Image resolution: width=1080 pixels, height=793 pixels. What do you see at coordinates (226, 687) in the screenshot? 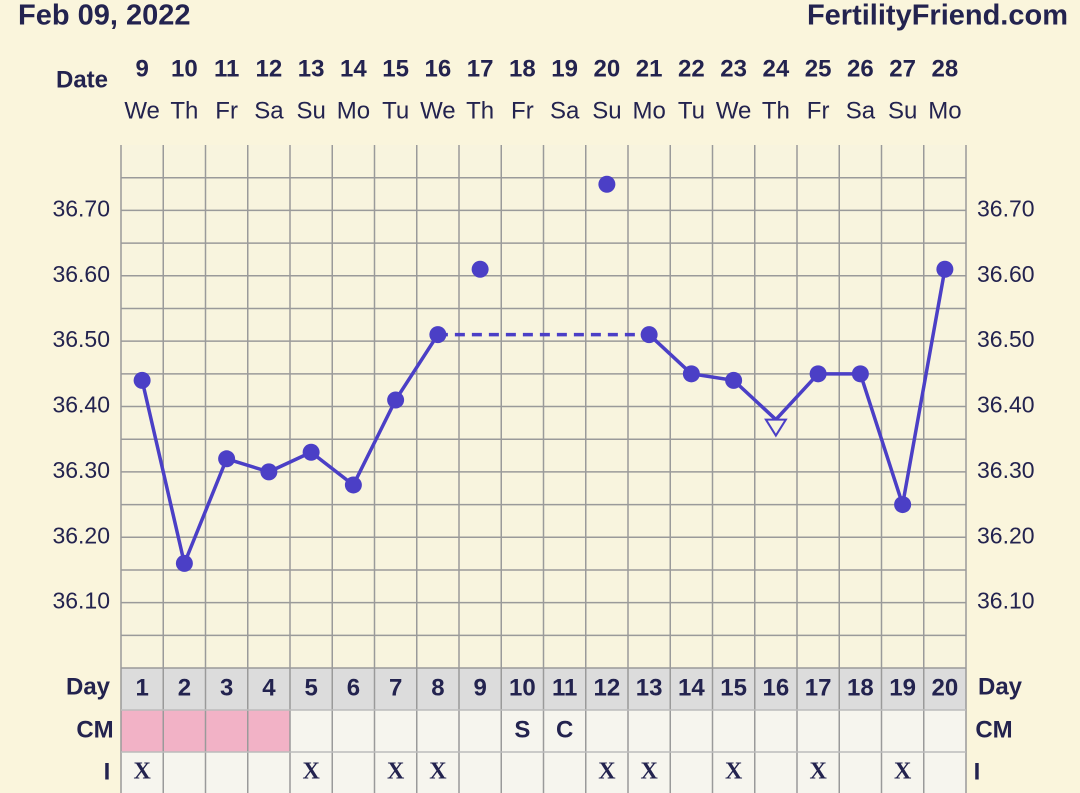
I see `day-number: 3` at bounding box center [226, 687].